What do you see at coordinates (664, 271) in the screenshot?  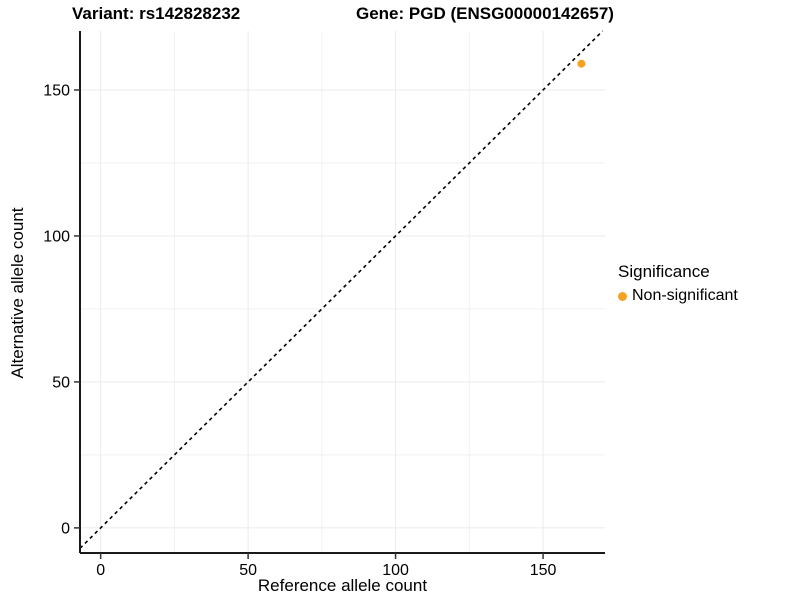 I see `legend-title: Significance` at bounding box center [664, 271].